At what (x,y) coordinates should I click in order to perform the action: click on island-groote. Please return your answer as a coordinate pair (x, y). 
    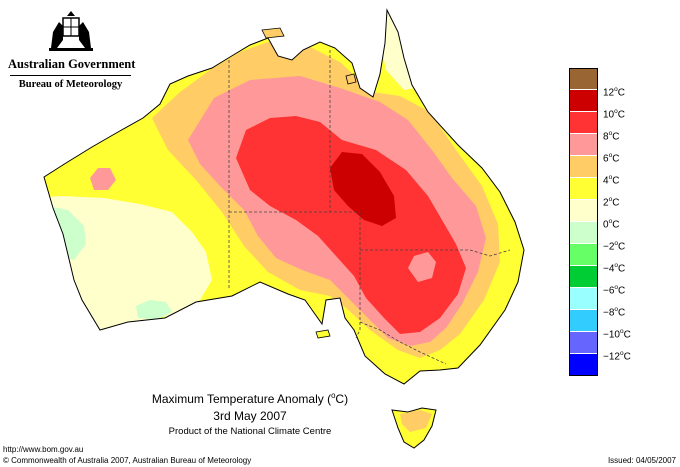
    Looking at the image, I should click on (351, 79).